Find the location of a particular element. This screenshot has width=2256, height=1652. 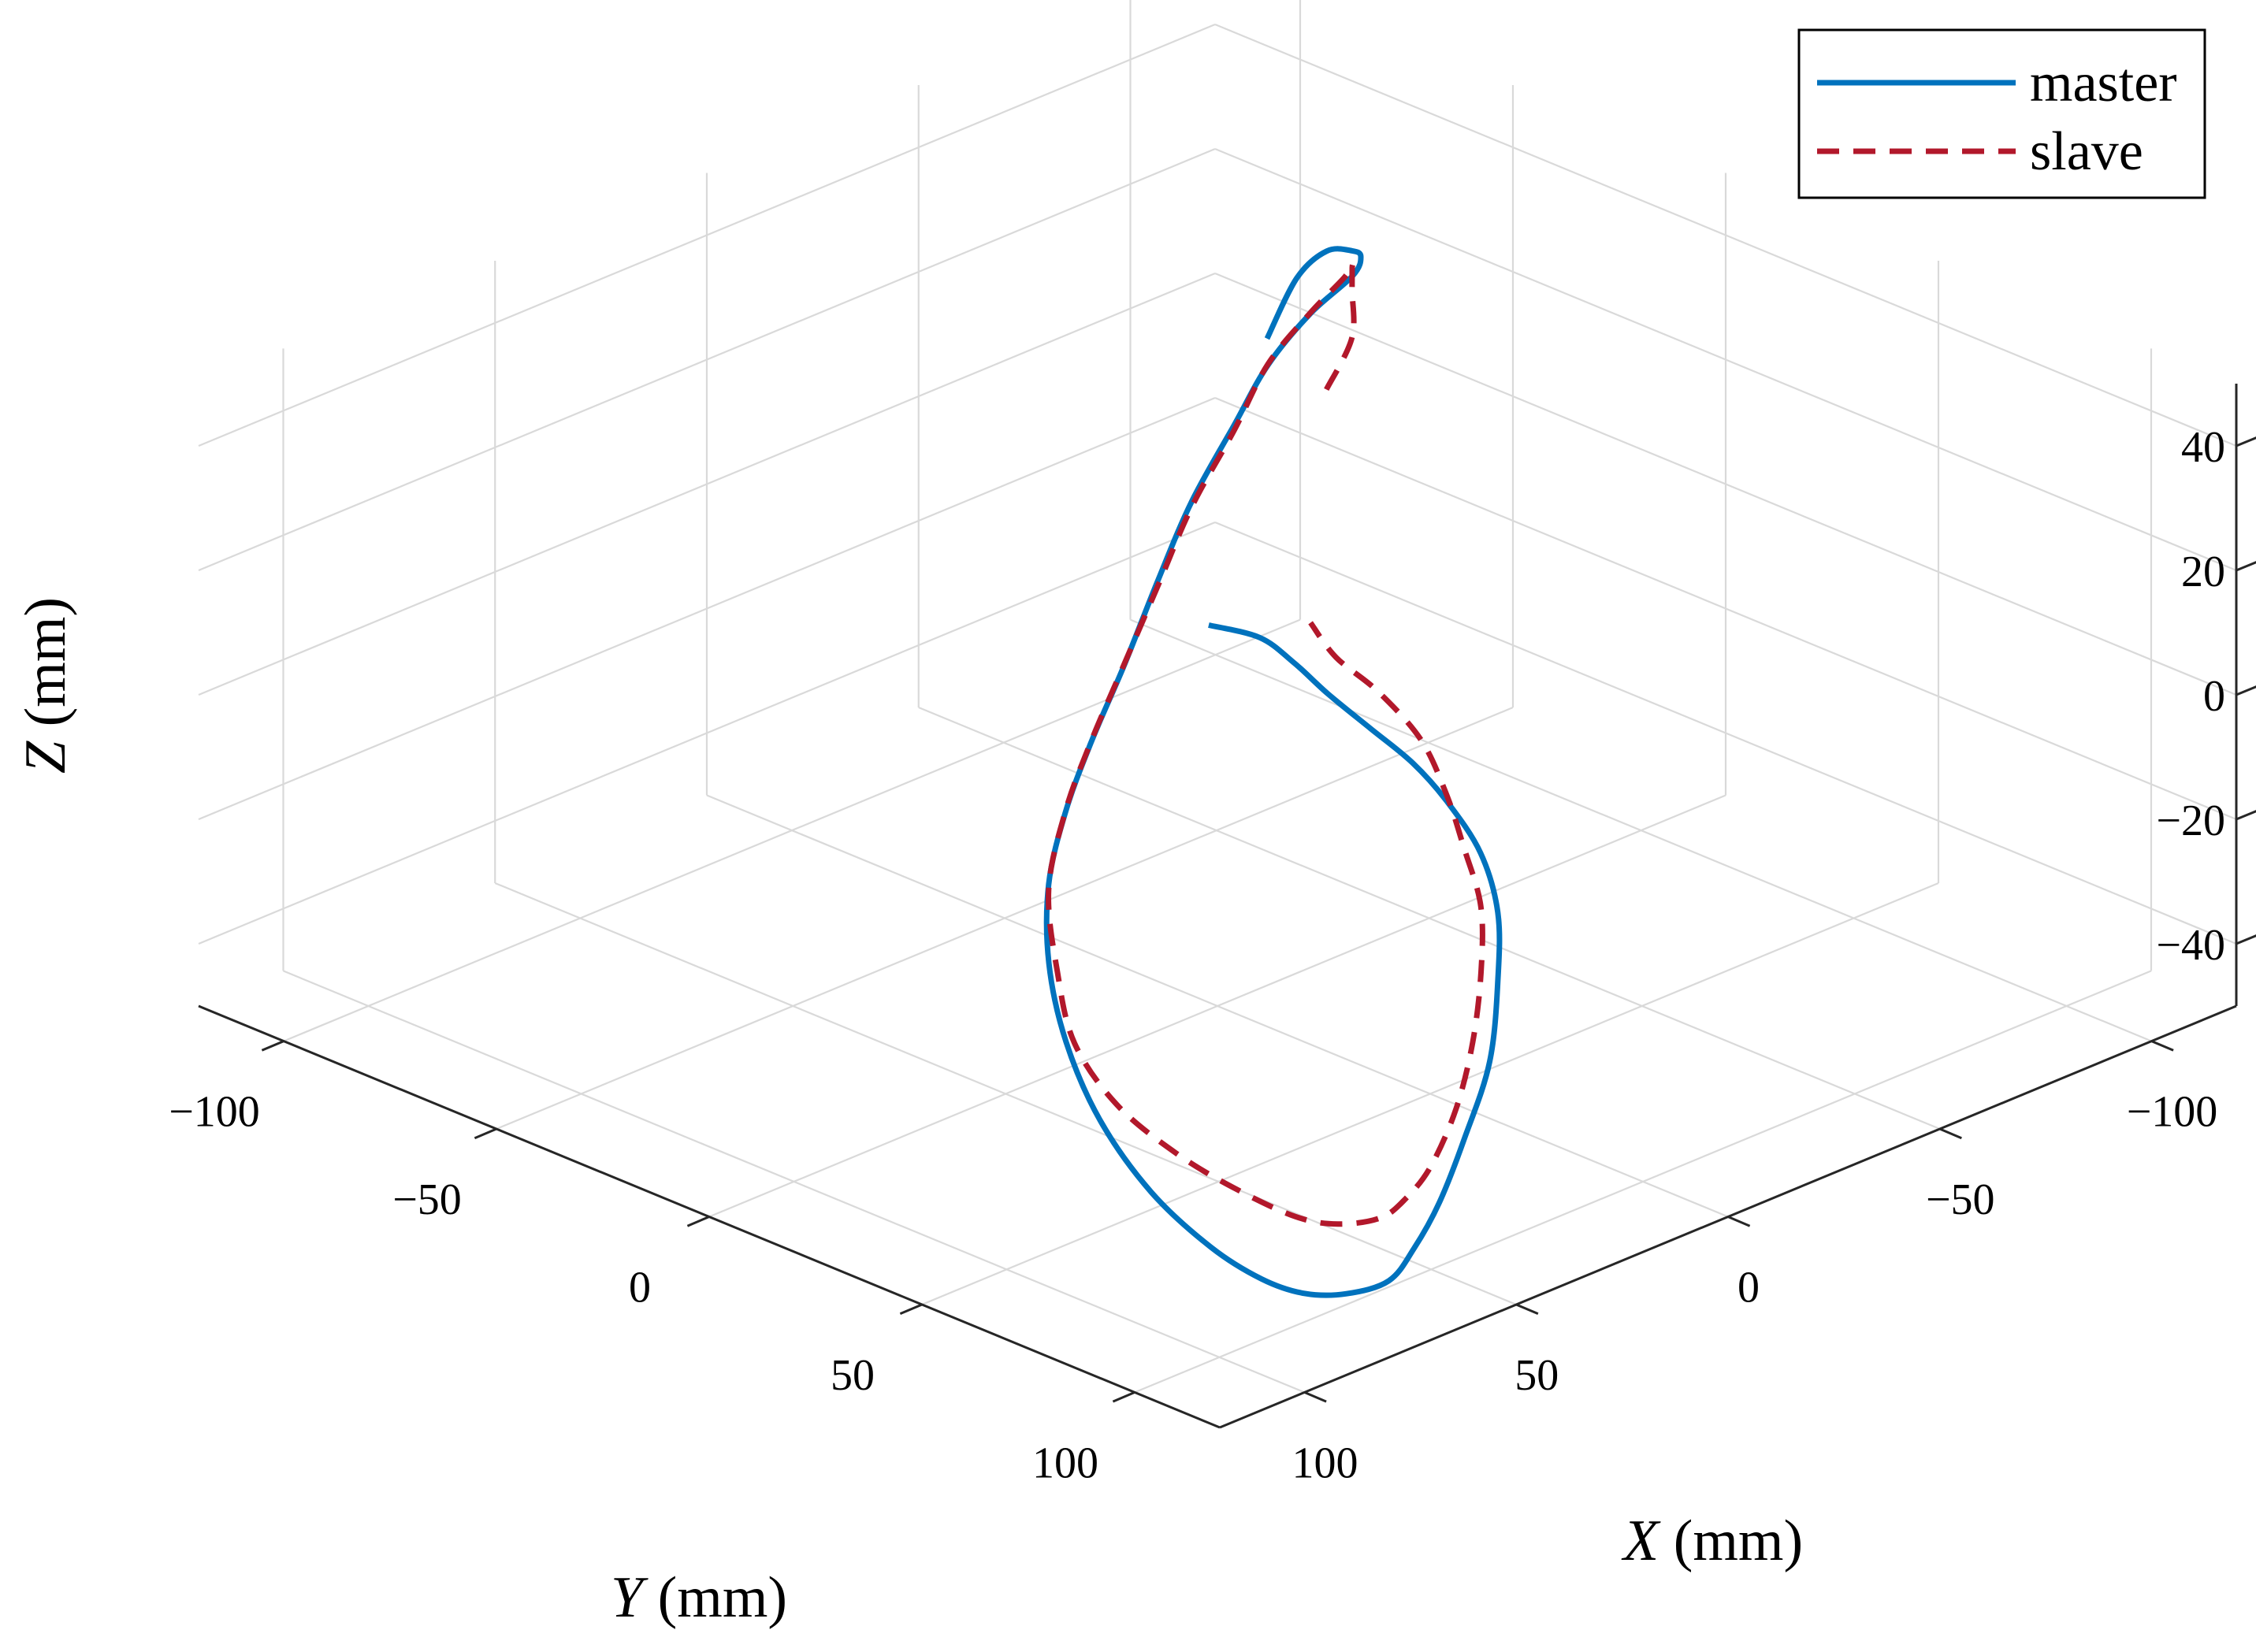

z-tick-label: −20 is located at coordinates (2190, 820).